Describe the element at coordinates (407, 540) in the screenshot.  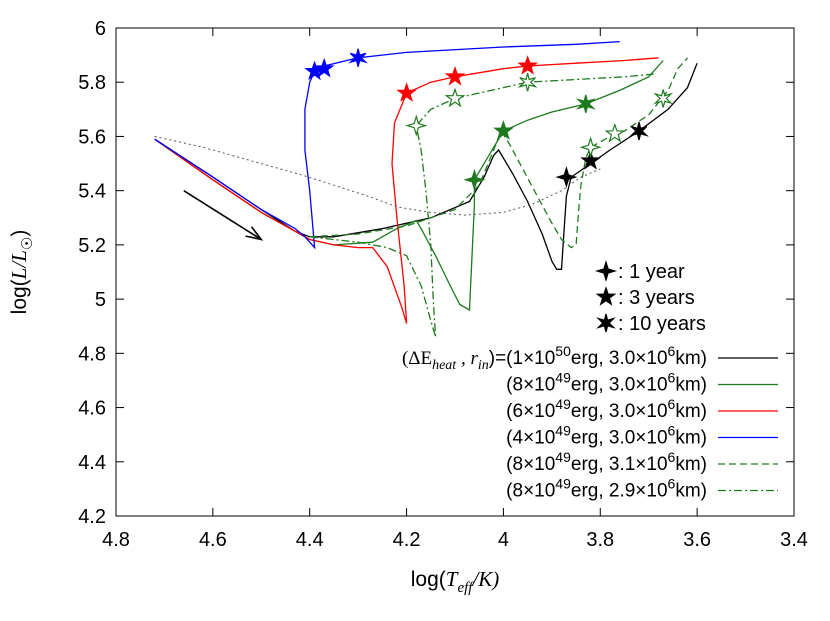
I see `x-tick-label: 4.2` at that location.